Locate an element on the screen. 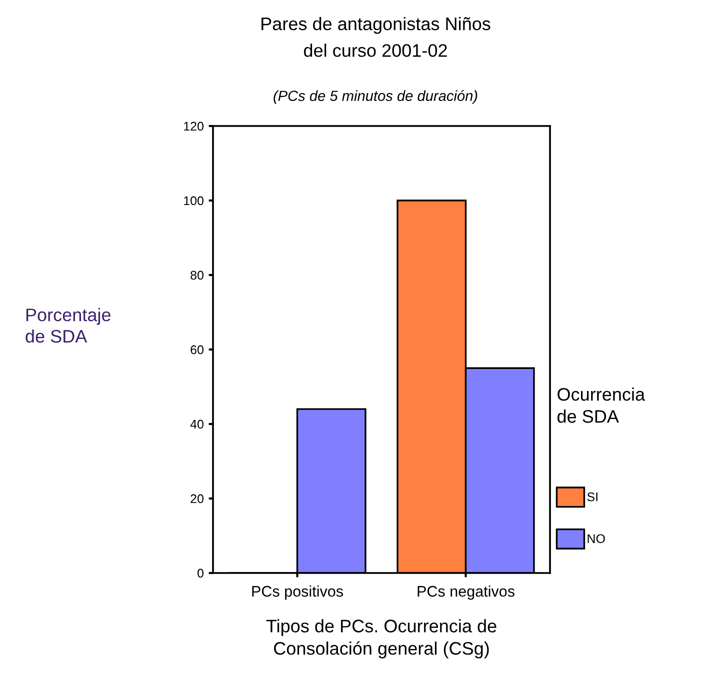  legend-label: SI is located at coordinates (592, 497).